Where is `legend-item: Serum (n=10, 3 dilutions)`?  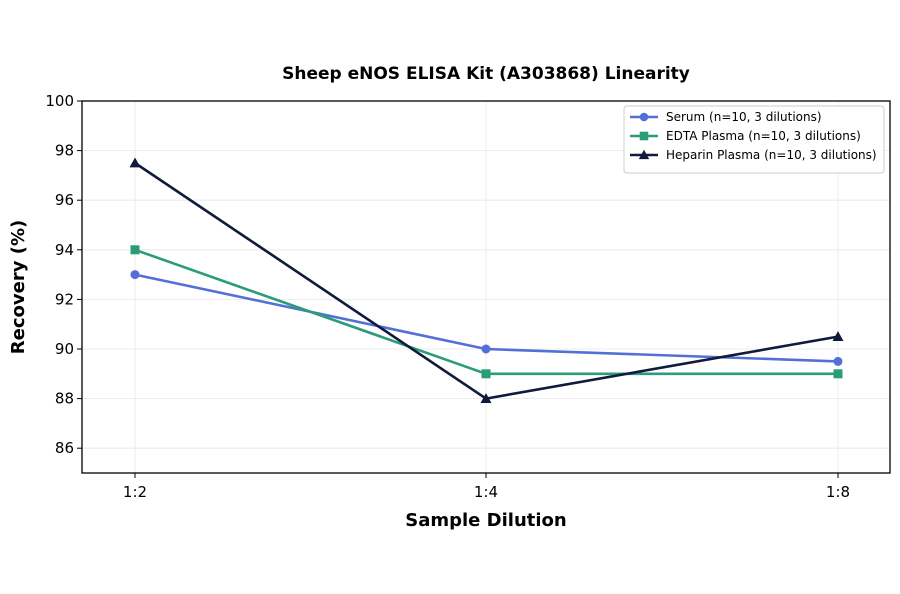
legend-item: Serum (n=10, 3 dilutions) is located at coordinates (726, 117).